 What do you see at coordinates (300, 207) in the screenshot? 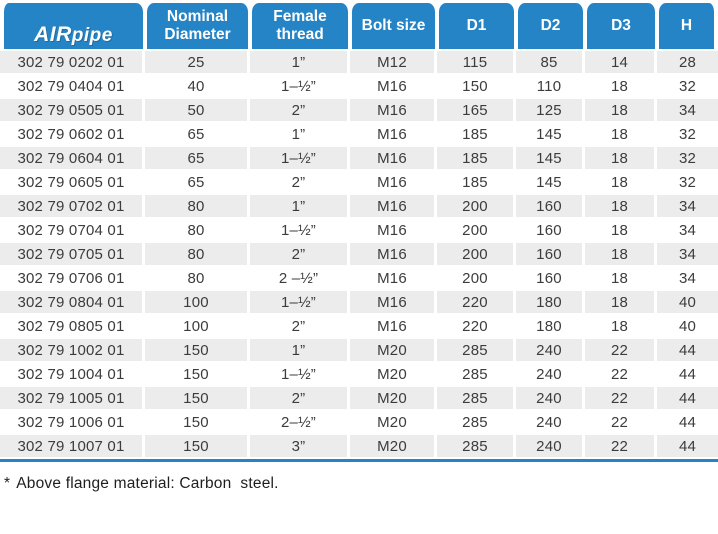
I see `table-cell: 1”` at bounding box center [300, 207].